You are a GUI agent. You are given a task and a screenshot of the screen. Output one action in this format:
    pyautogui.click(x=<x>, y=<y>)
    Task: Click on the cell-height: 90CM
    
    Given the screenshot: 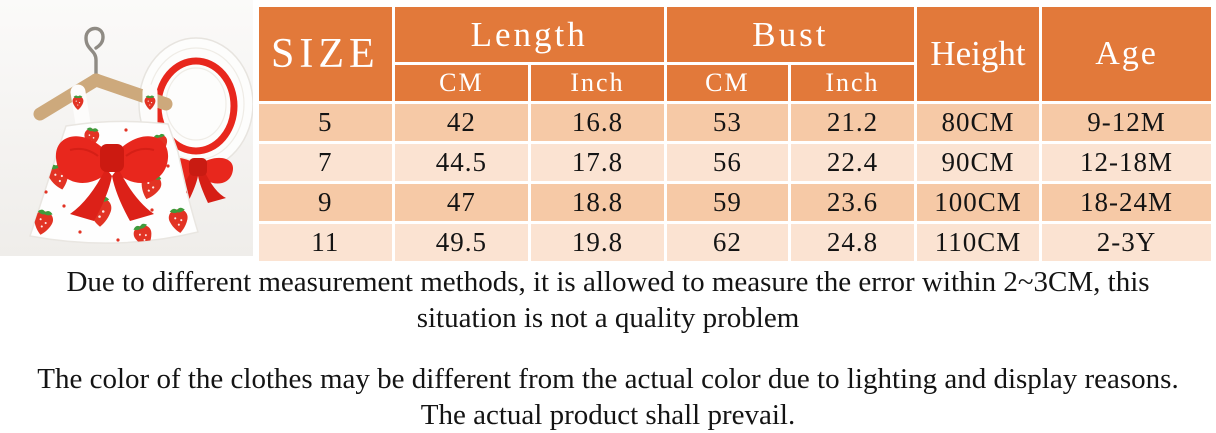 What is the action you would take?
    pyautogui.click(x=977, y=163)
    